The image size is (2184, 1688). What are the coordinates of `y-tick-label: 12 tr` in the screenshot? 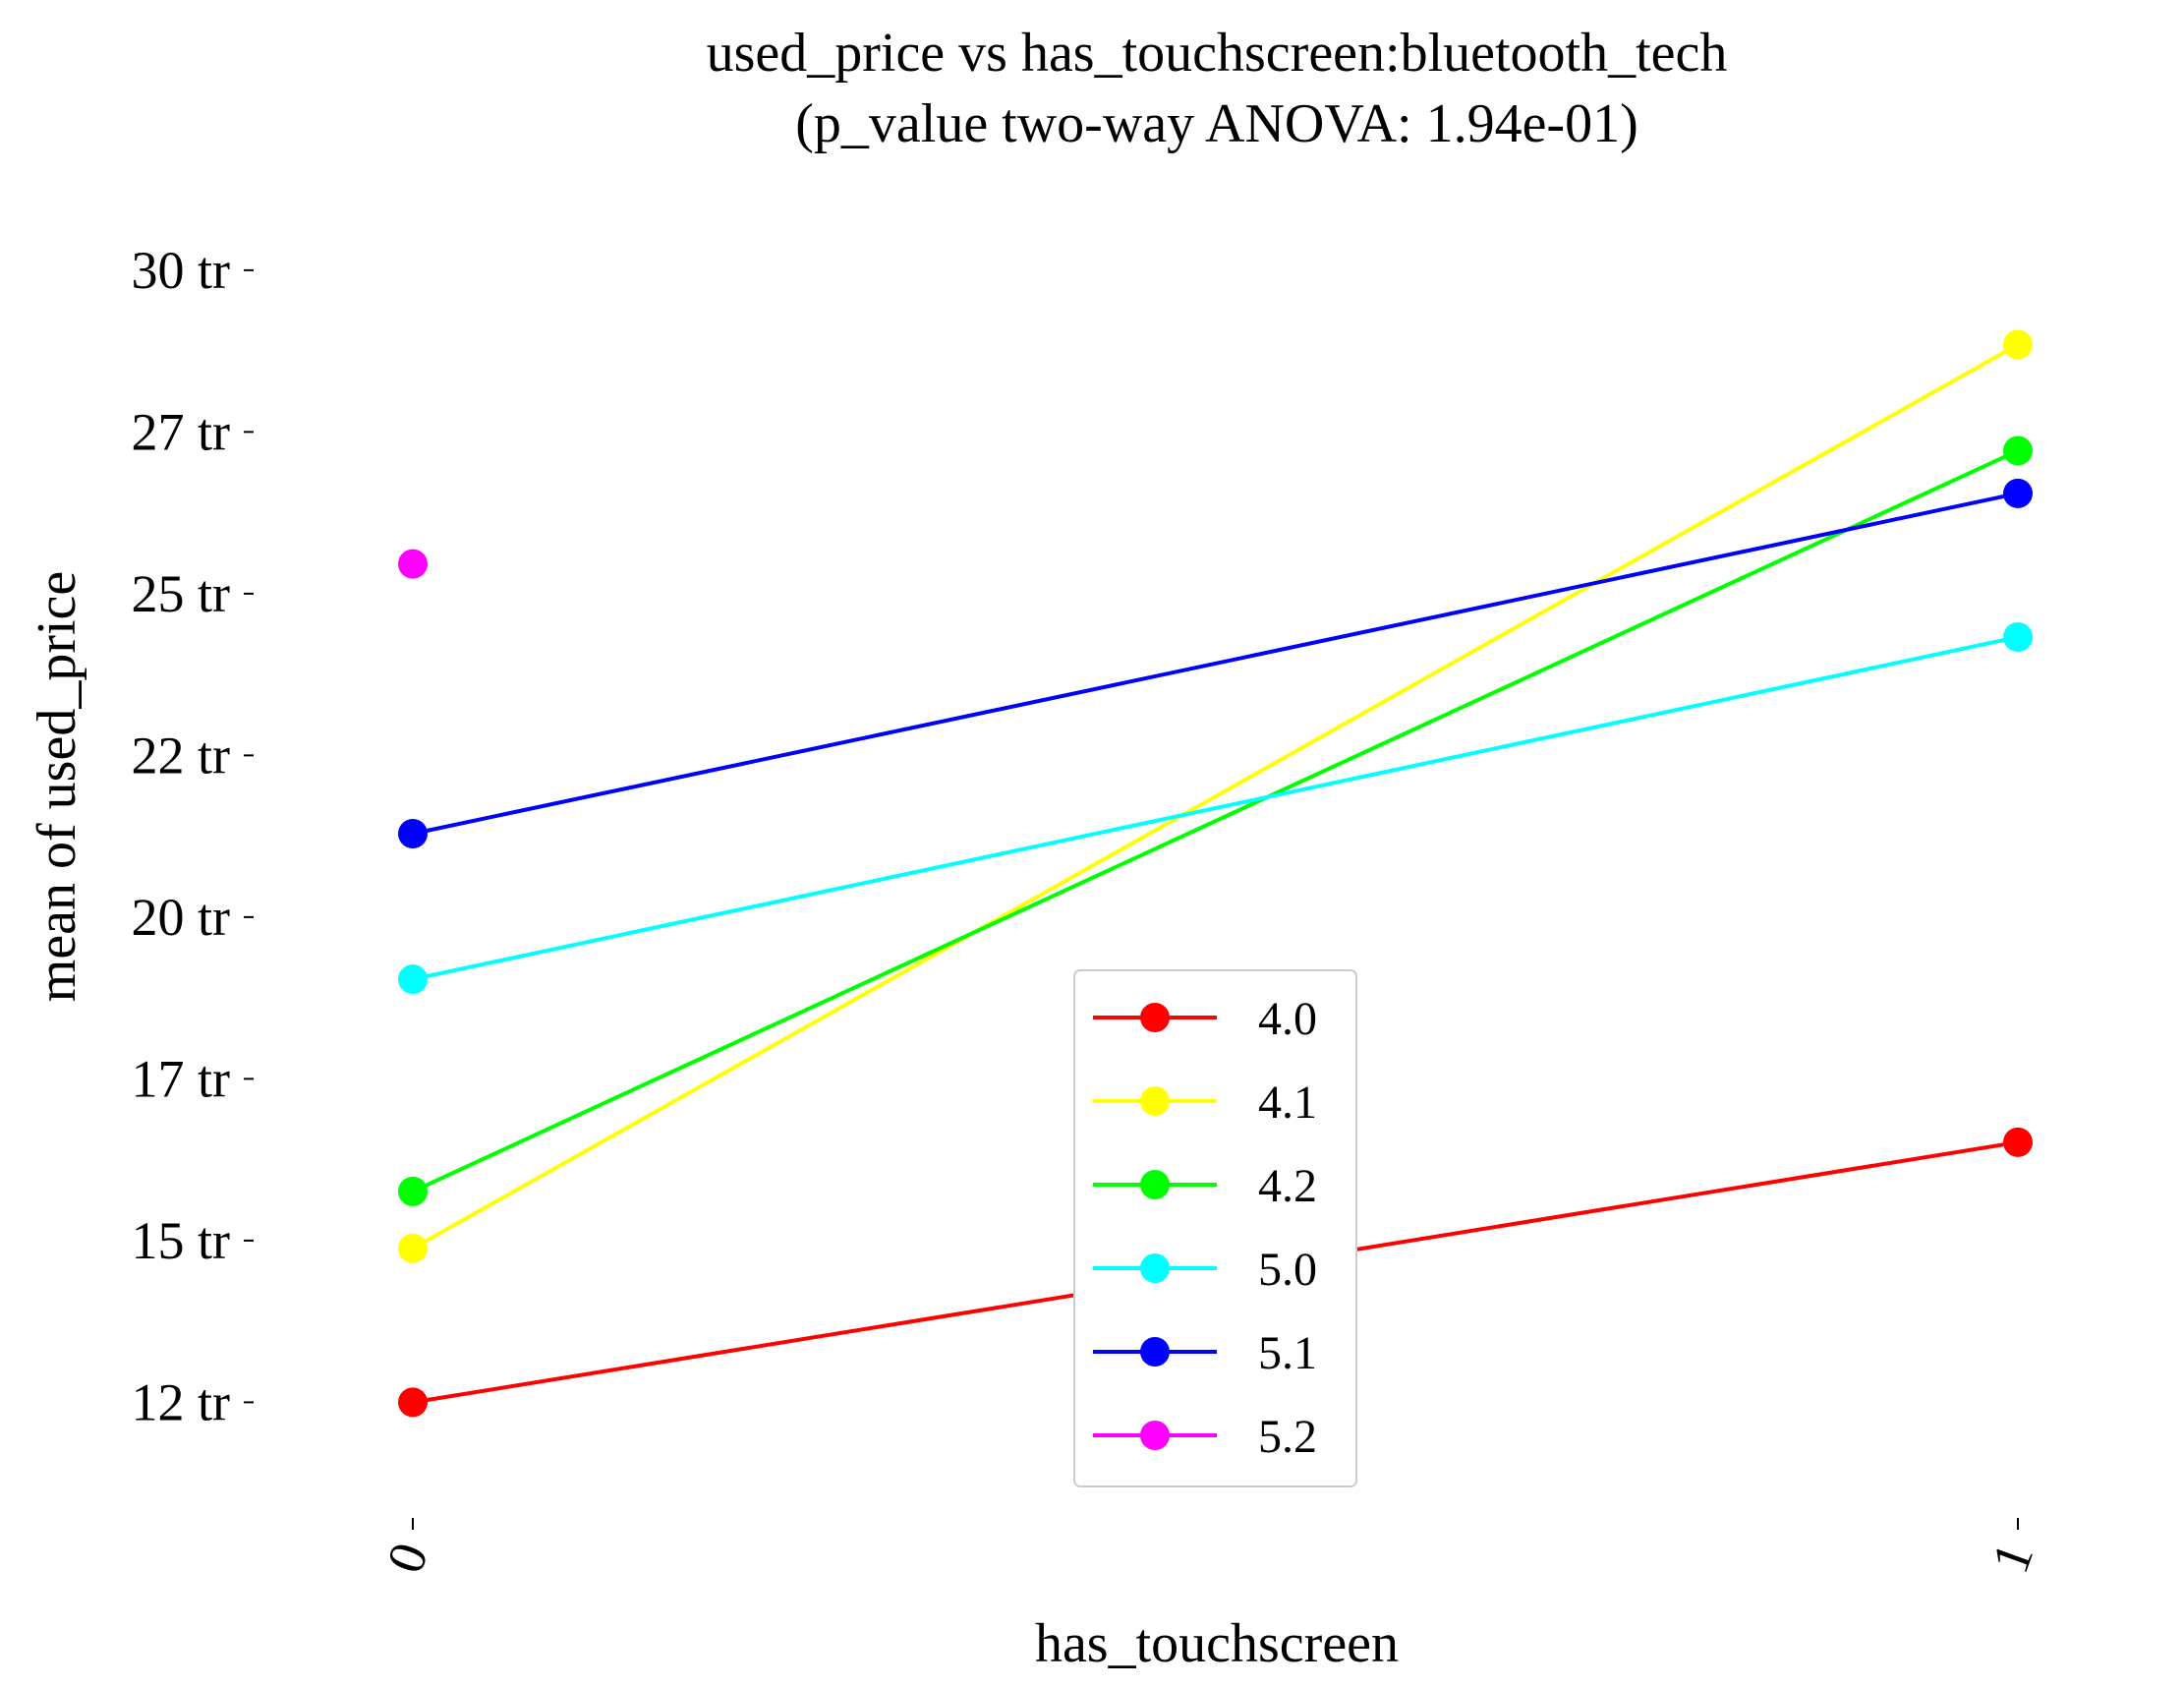 It's located at (181, 1401).